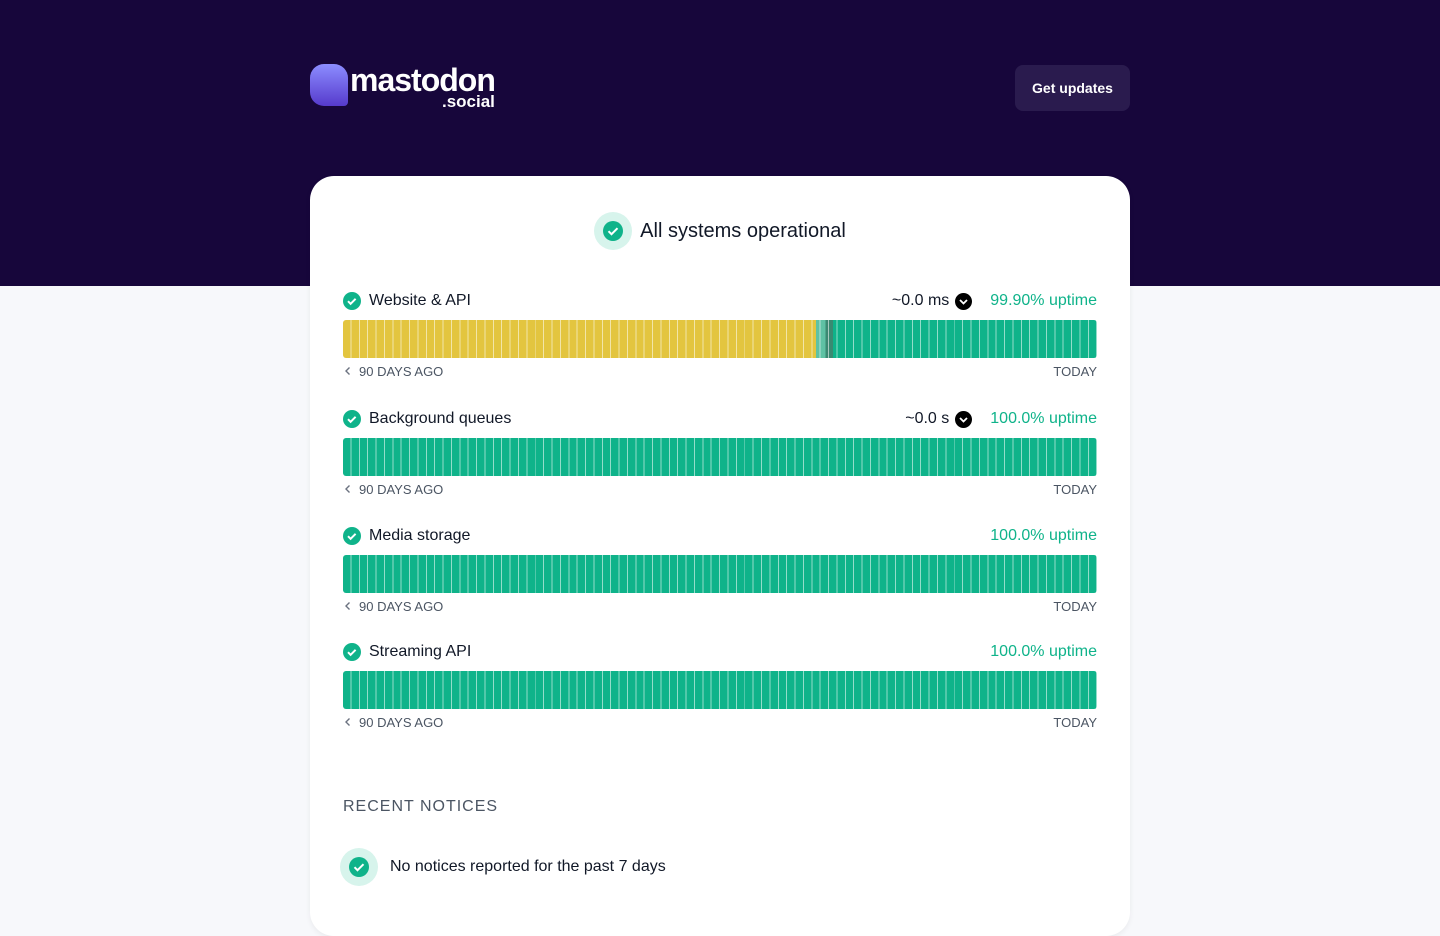  What do you see at coordinates (613, 231) in the screenshot?
I see `status-icon` at bounding box center [613, 231].